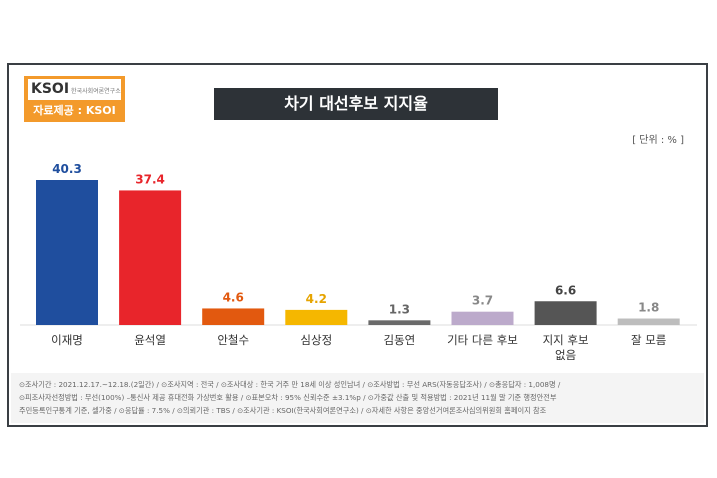 The height and width of the screenshot is (478, 717). Describe the element at coordinates (50, 89) in the screenshot. I see `logo-brand: KSOI` at that location.